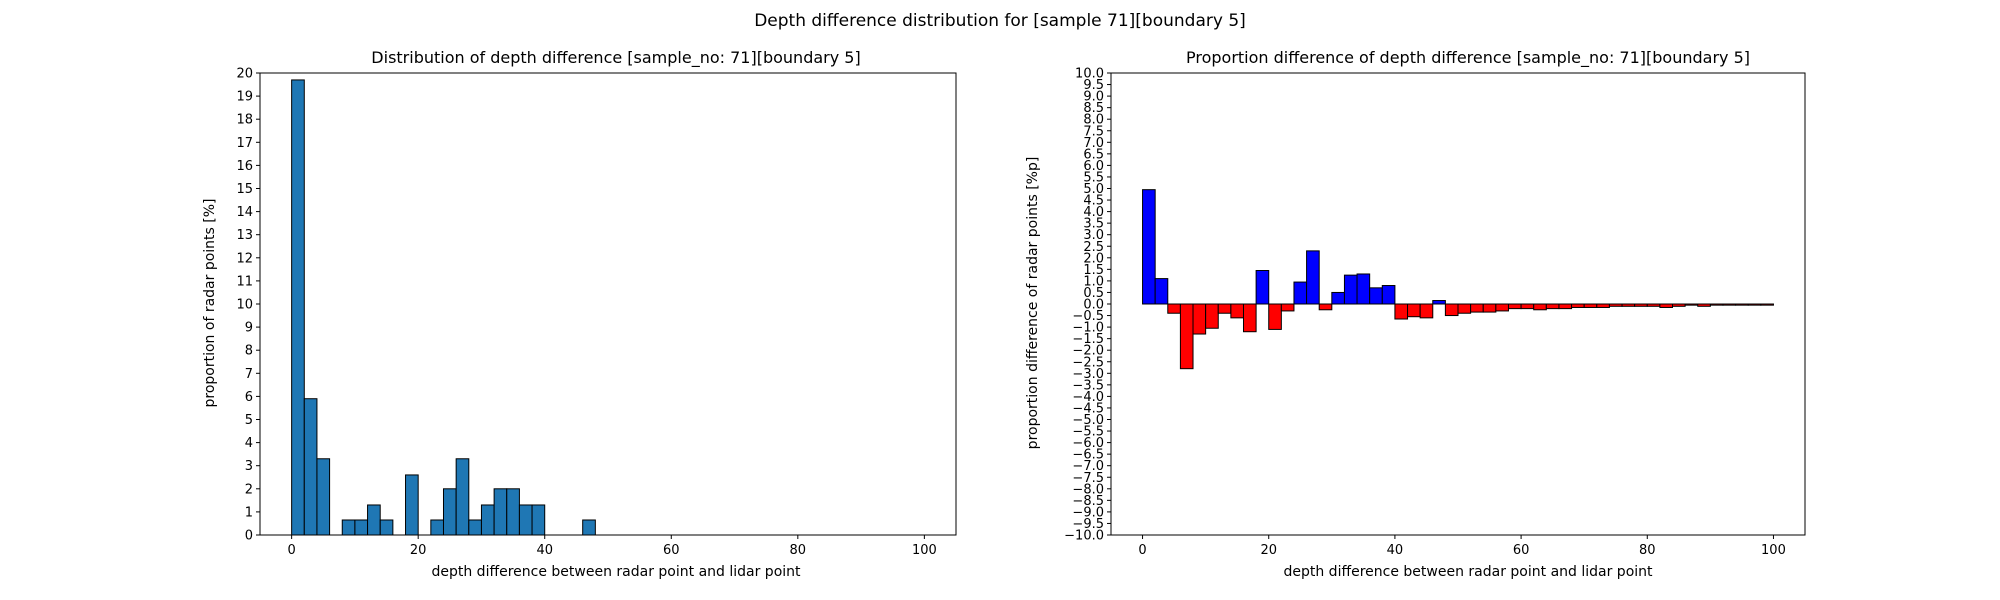 Image resolution: width=2000 pixels, height=600 pixels. Describe the element at coordinates (924, 550) in the screenshot. I see `distribution-xtick-label: 100` at that location.